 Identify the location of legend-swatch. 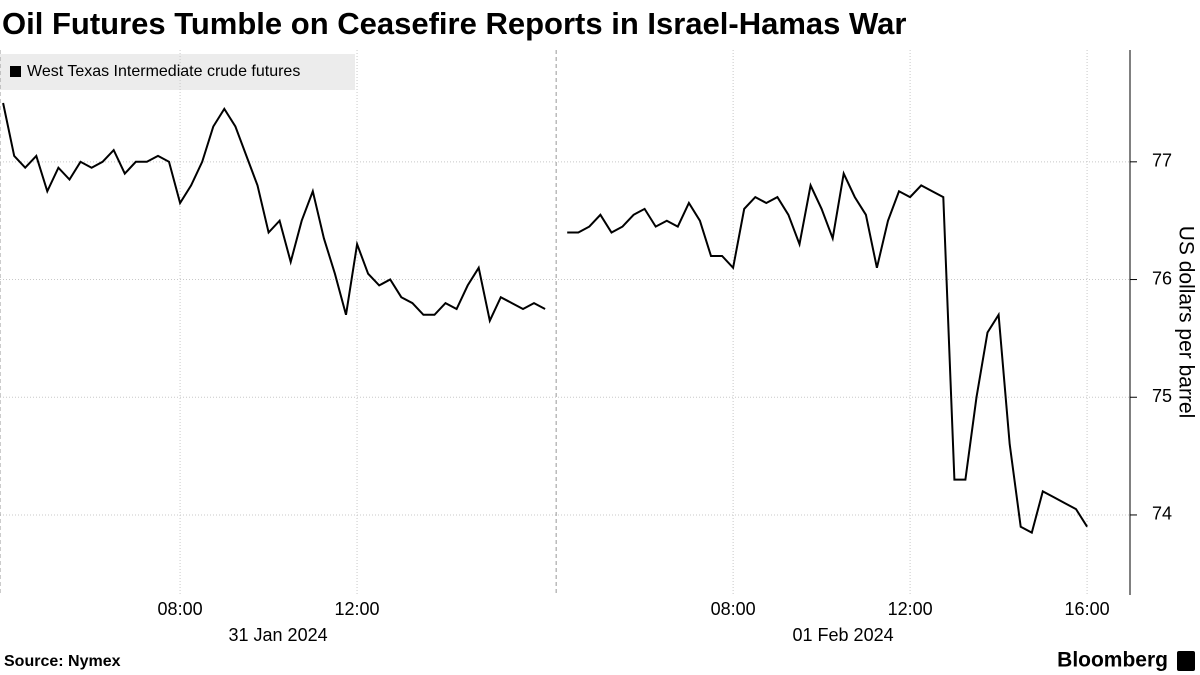
(15, 71).